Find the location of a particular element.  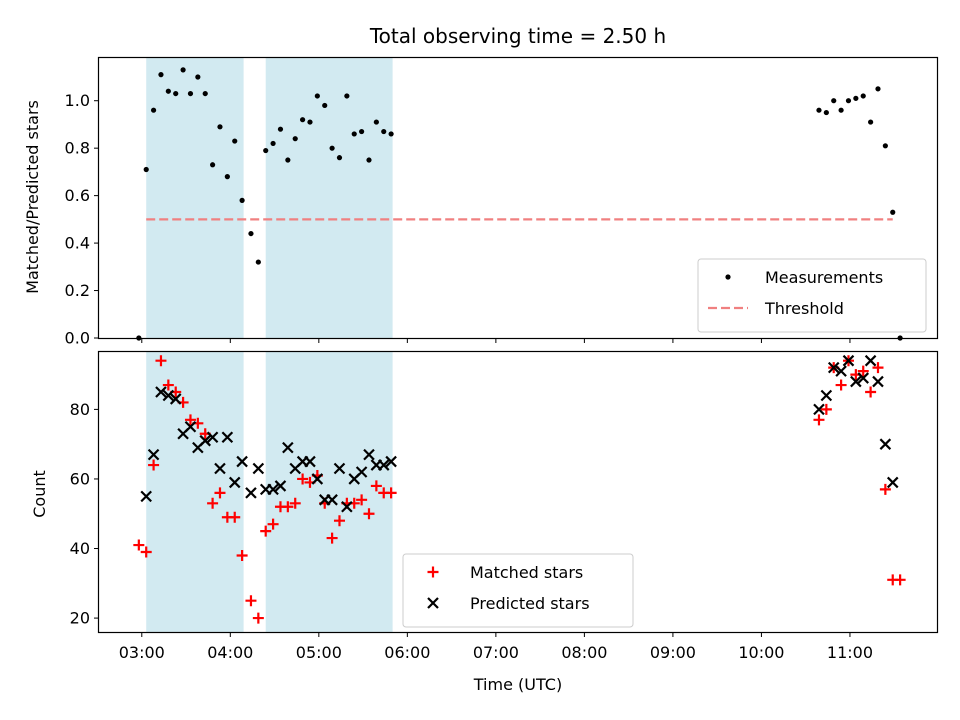

x-tick-label: 07:00 is located at coordinates (496, 652).